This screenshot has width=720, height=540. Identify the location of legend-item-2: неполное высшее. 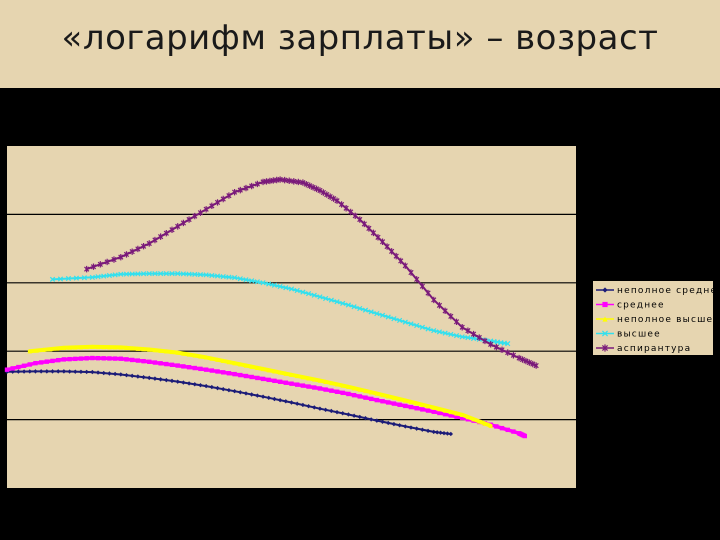
(657, 320).